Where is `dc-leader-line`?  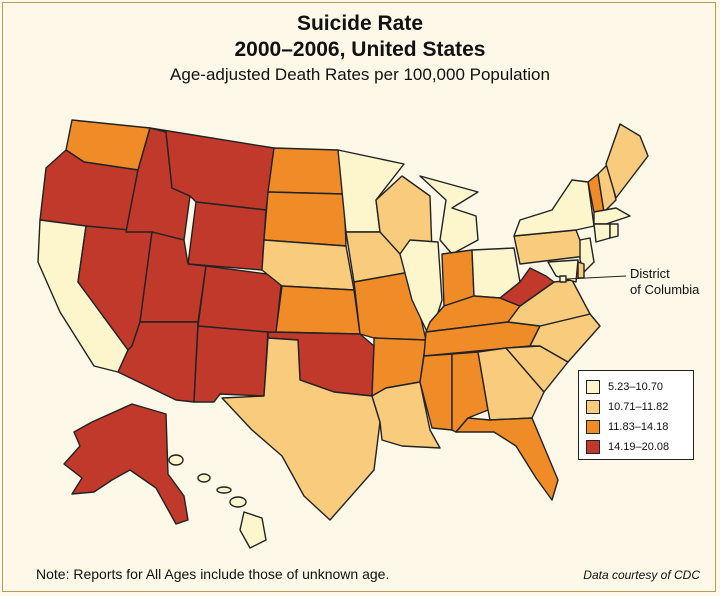 dc-leader-line is located at coordinates (596, 277).